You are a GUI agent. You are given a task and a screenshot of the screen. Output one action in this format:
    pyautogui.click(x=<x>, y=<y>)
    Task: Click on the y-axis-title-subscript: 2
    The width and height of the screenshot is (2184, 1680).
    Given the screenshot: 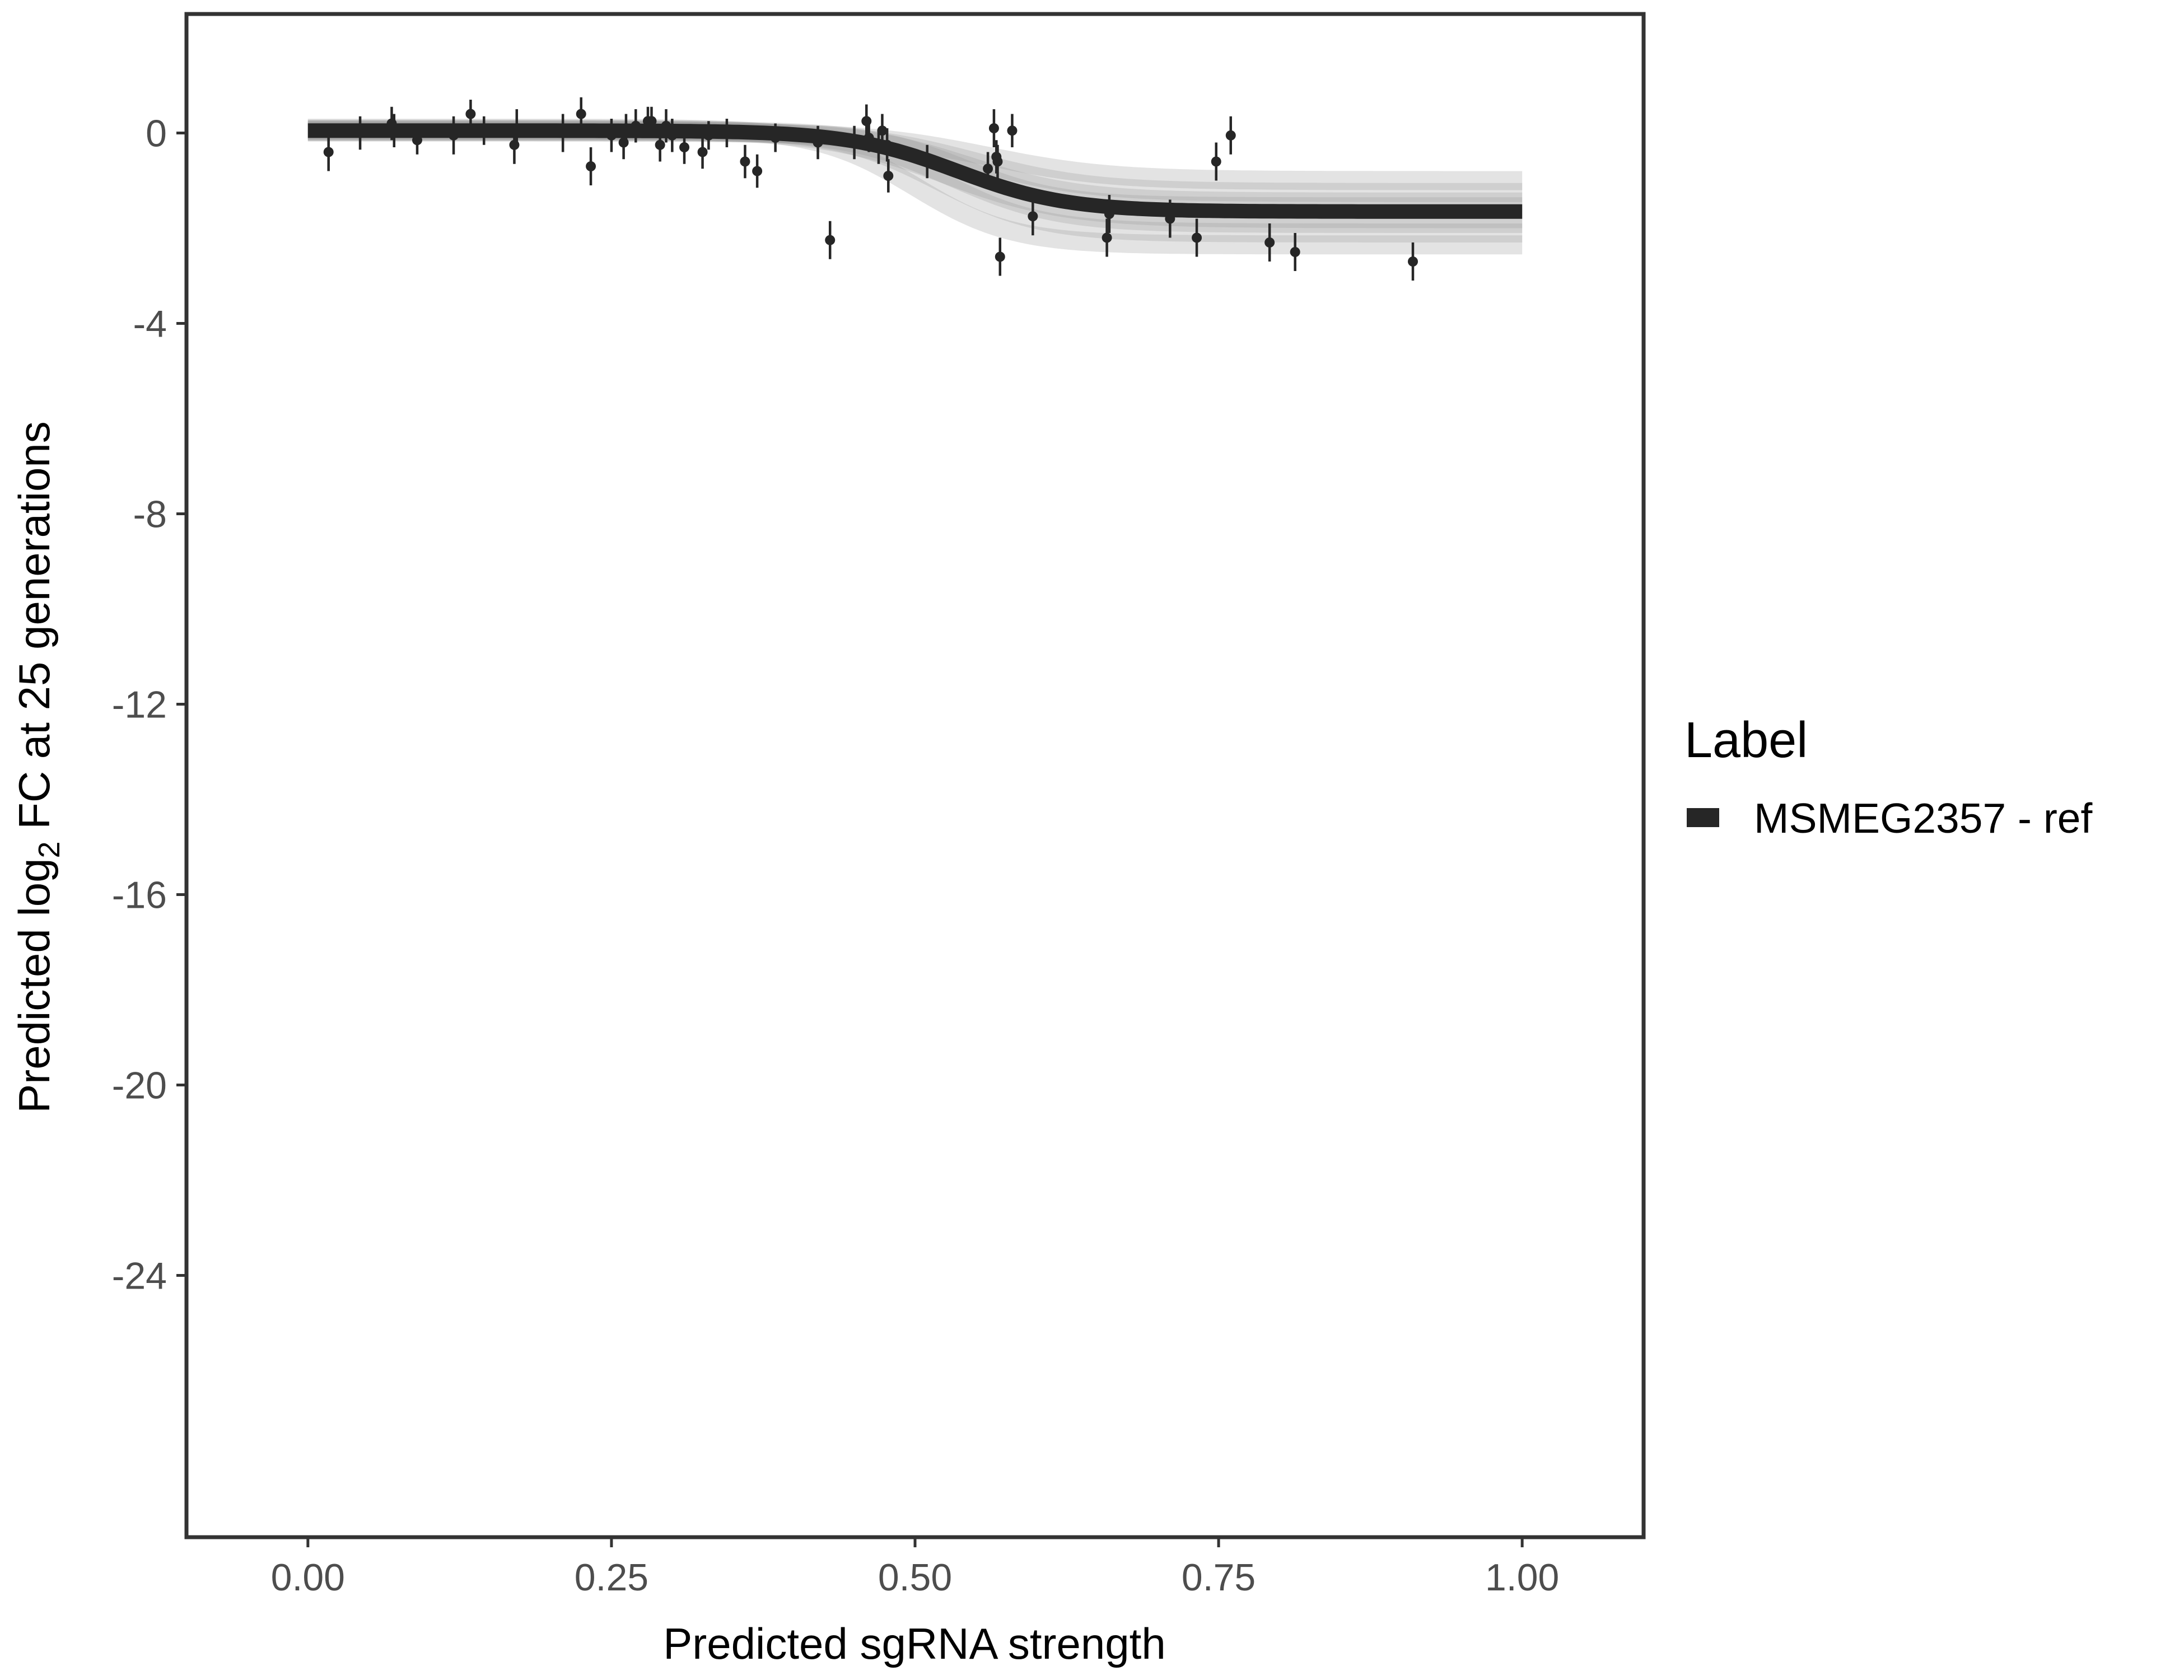 What is the action you would take?
    pyautogui.click(x=49, y=850)
    